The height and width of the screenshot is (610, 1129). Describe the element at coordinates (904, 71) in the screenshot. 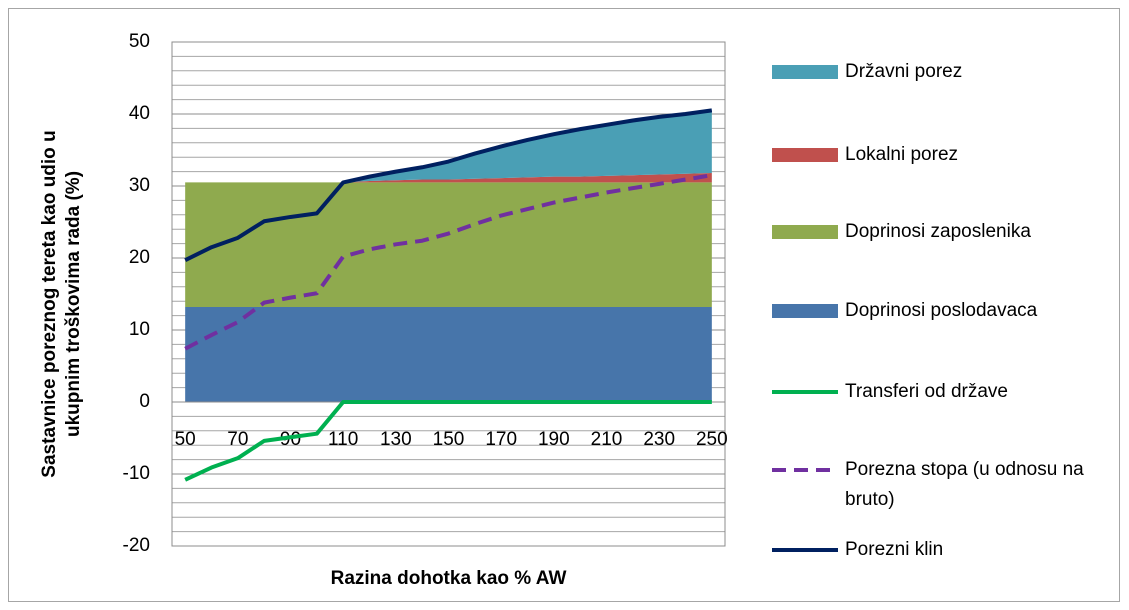

I see `legend-label: Državni porez` at that location.